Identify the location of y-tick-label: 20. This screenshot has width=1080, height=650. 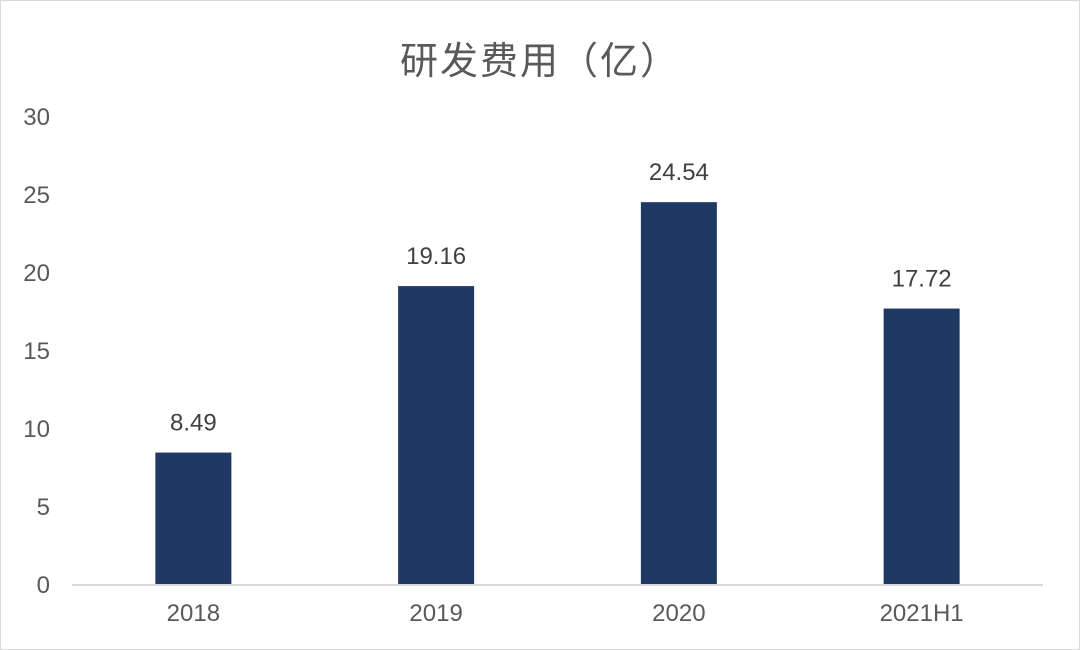
(36, 273).